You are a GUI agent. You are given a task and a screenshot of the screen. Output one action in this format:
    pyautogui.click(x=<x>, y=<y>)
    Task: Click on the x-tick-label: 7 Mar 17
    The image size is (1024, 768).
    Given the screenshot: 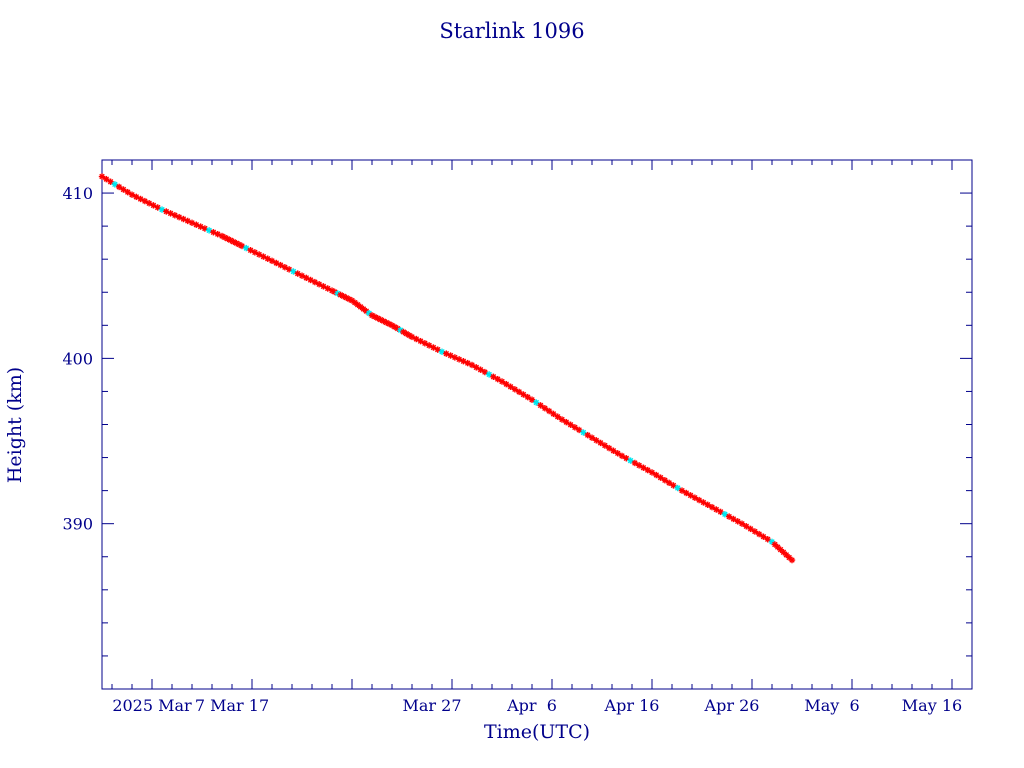 What is the action you would take?
    pyautogui.click(x=232, y=705)
    